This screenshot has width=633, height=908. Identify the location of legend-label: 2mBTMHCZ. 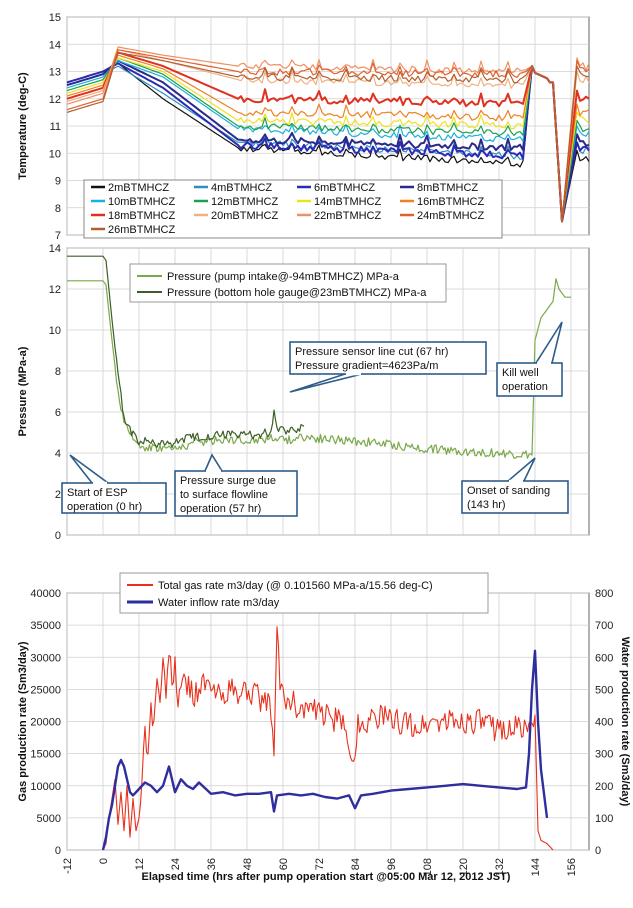
(138, 188).